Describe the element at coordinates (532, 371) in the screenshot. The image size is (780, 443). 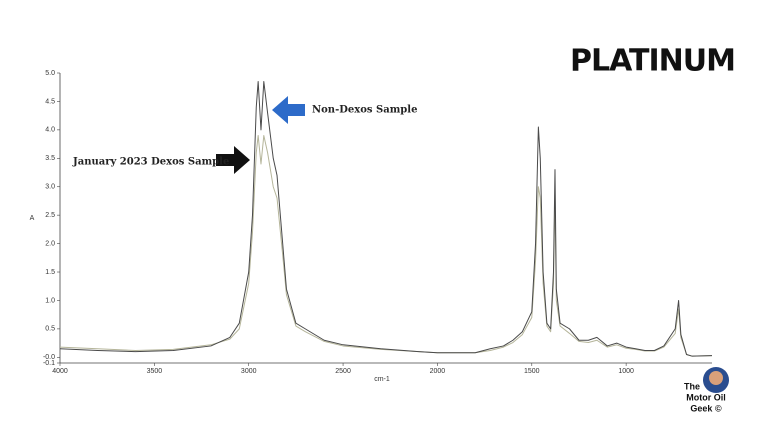
I see `x-tick-label: 1500` at that location.